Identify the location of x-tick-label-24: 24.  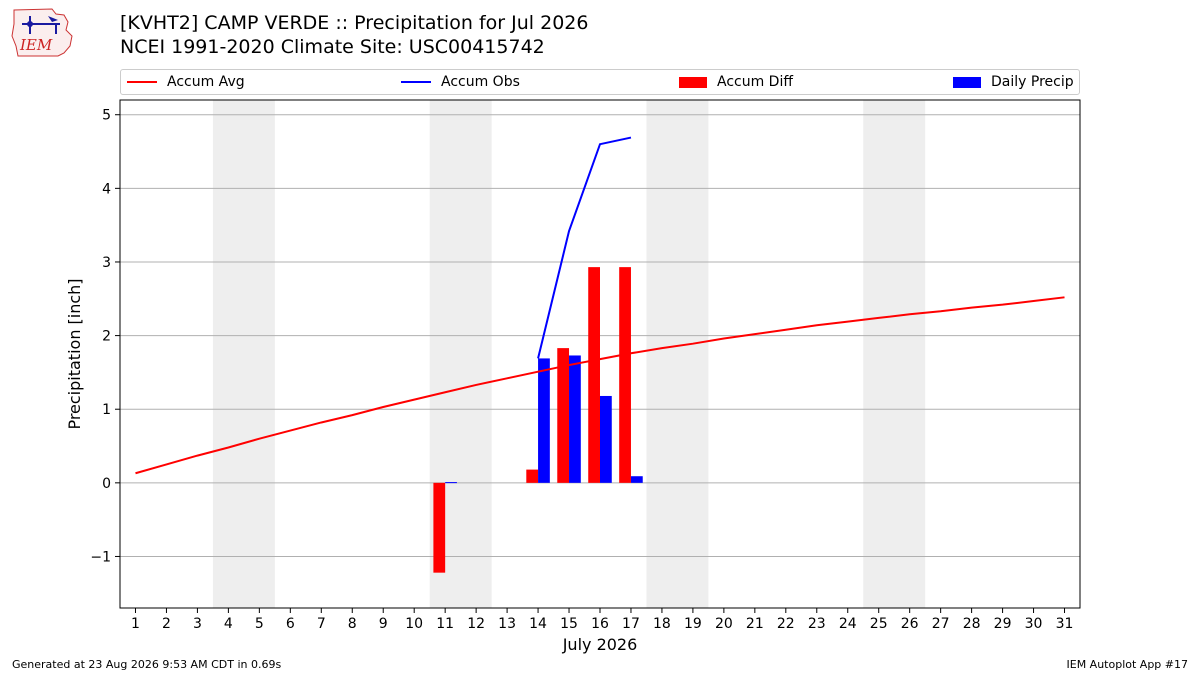
(848, 624).